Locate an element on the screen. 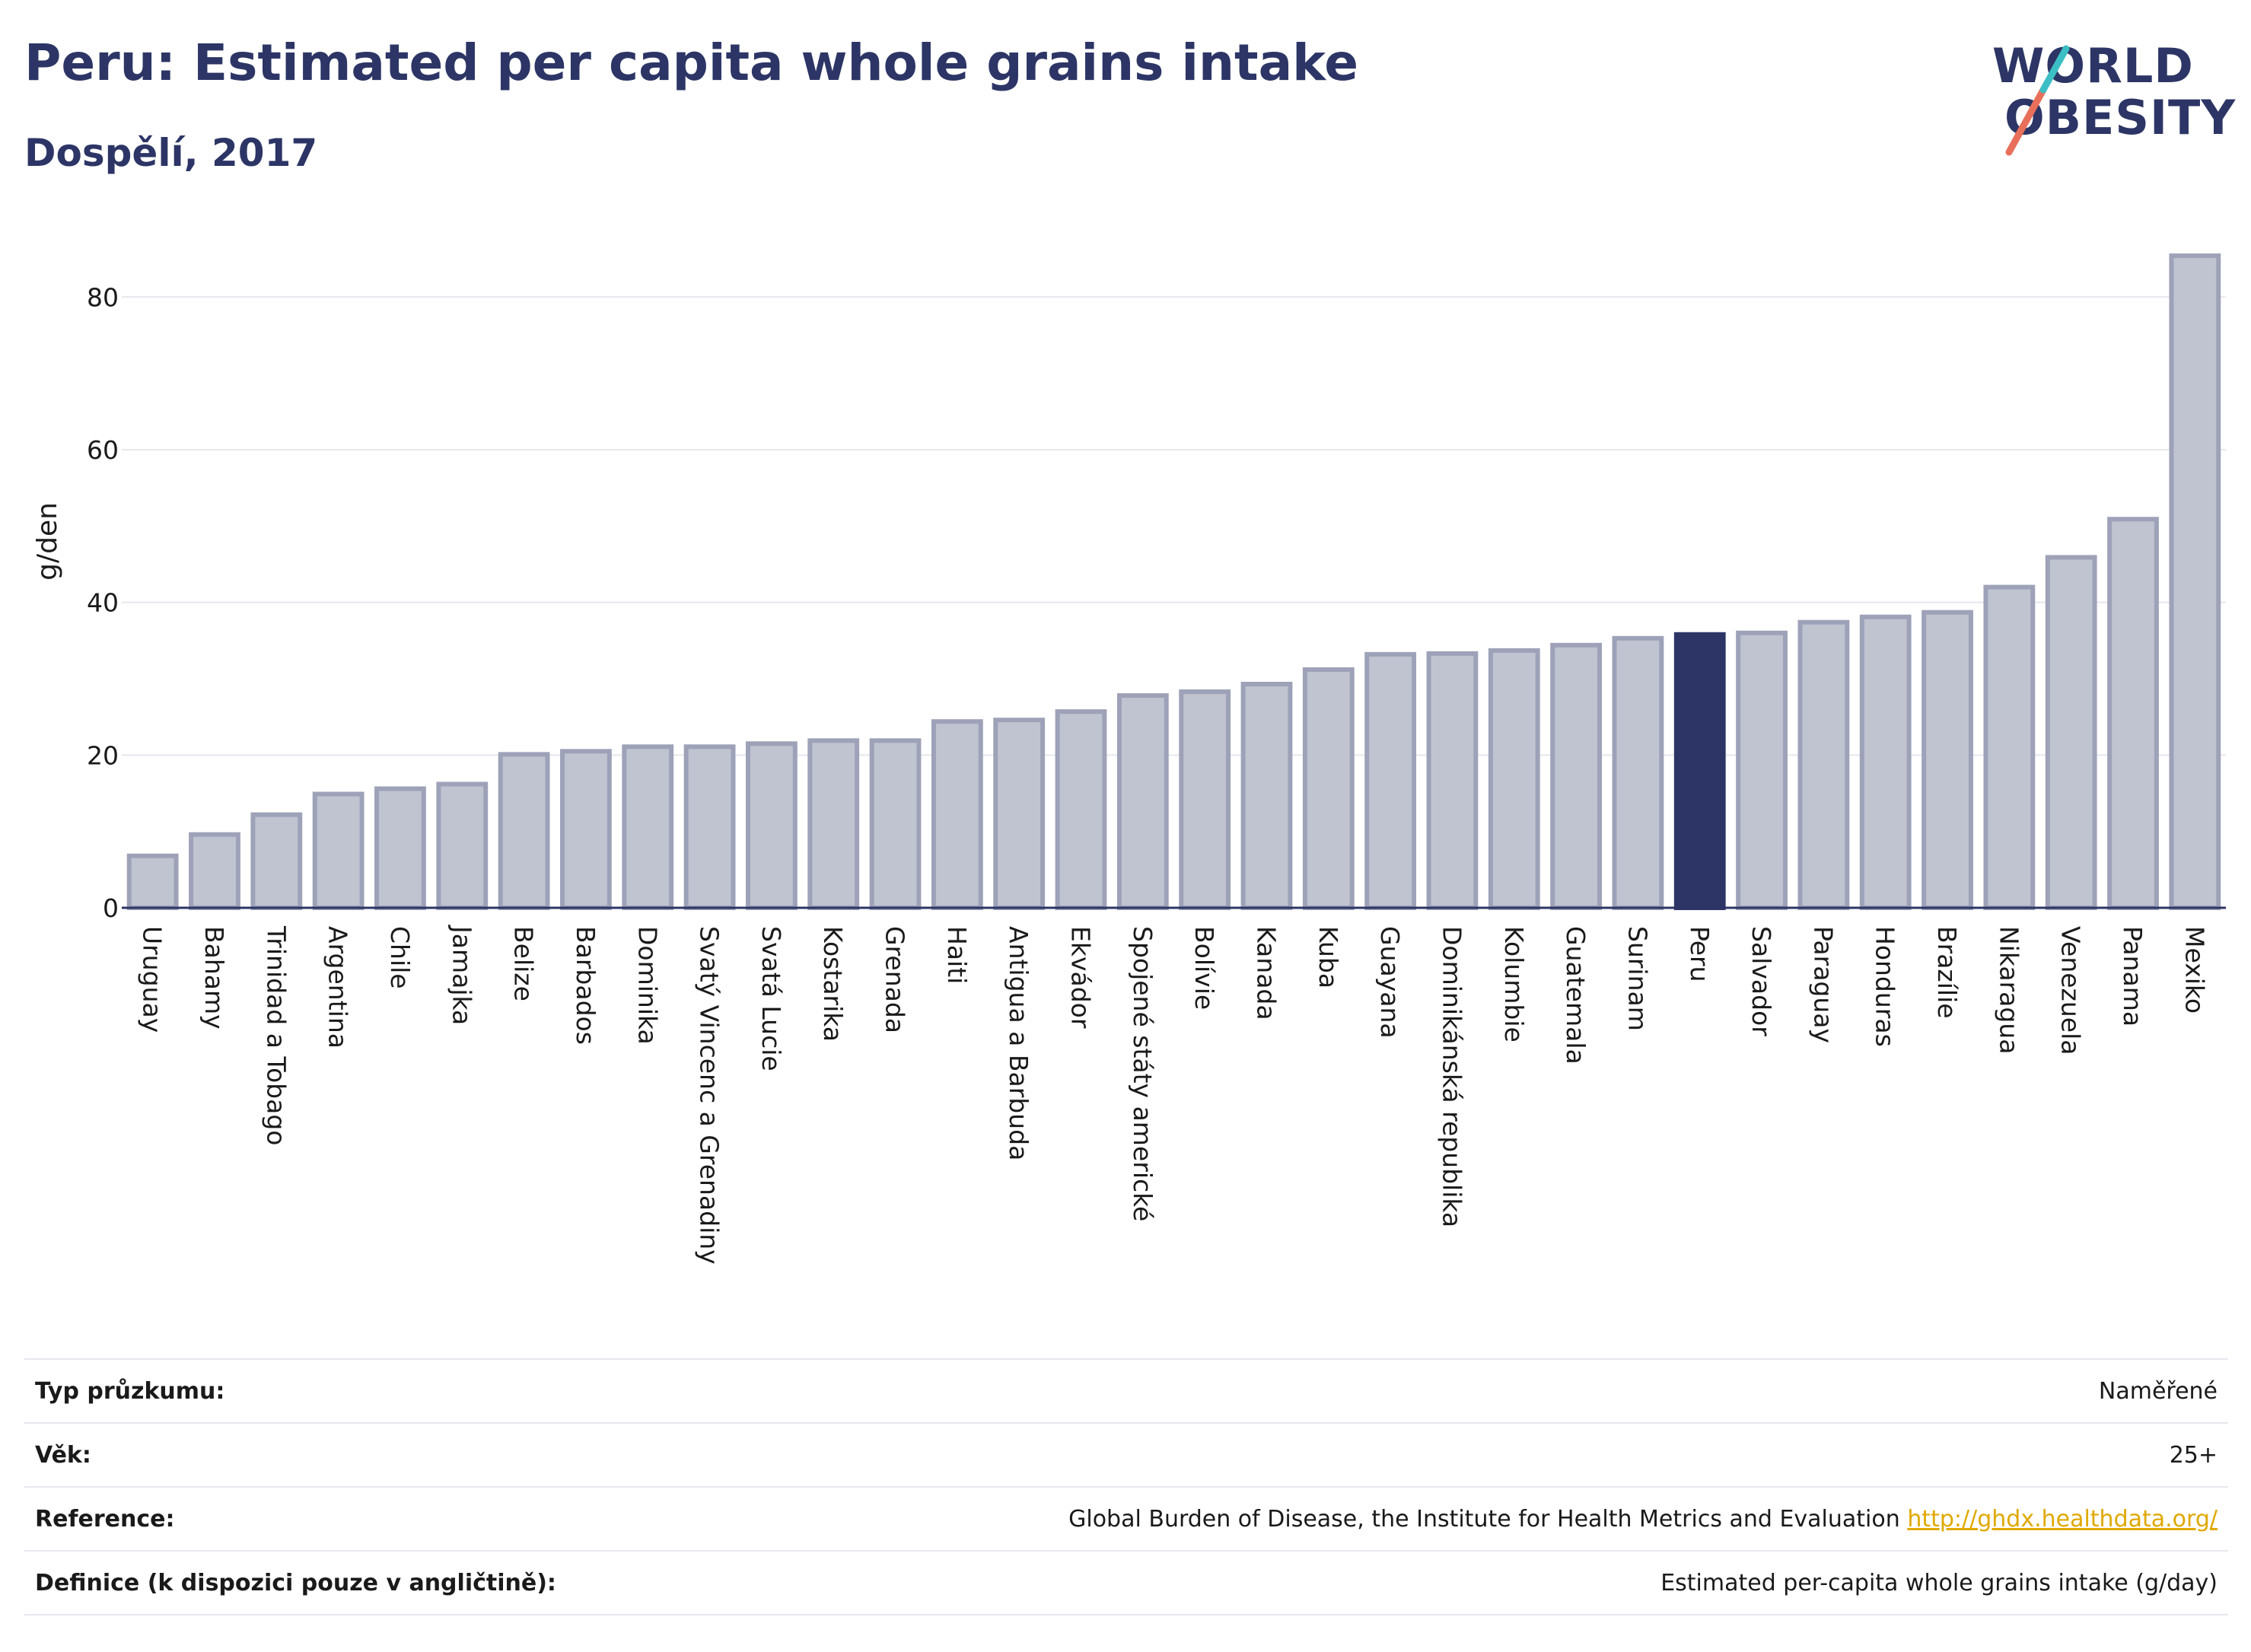 Image resolution: width=2251 pixels, height=1652 pixels. x-tick-label: Kanada is located at coordinates (1266, 973).